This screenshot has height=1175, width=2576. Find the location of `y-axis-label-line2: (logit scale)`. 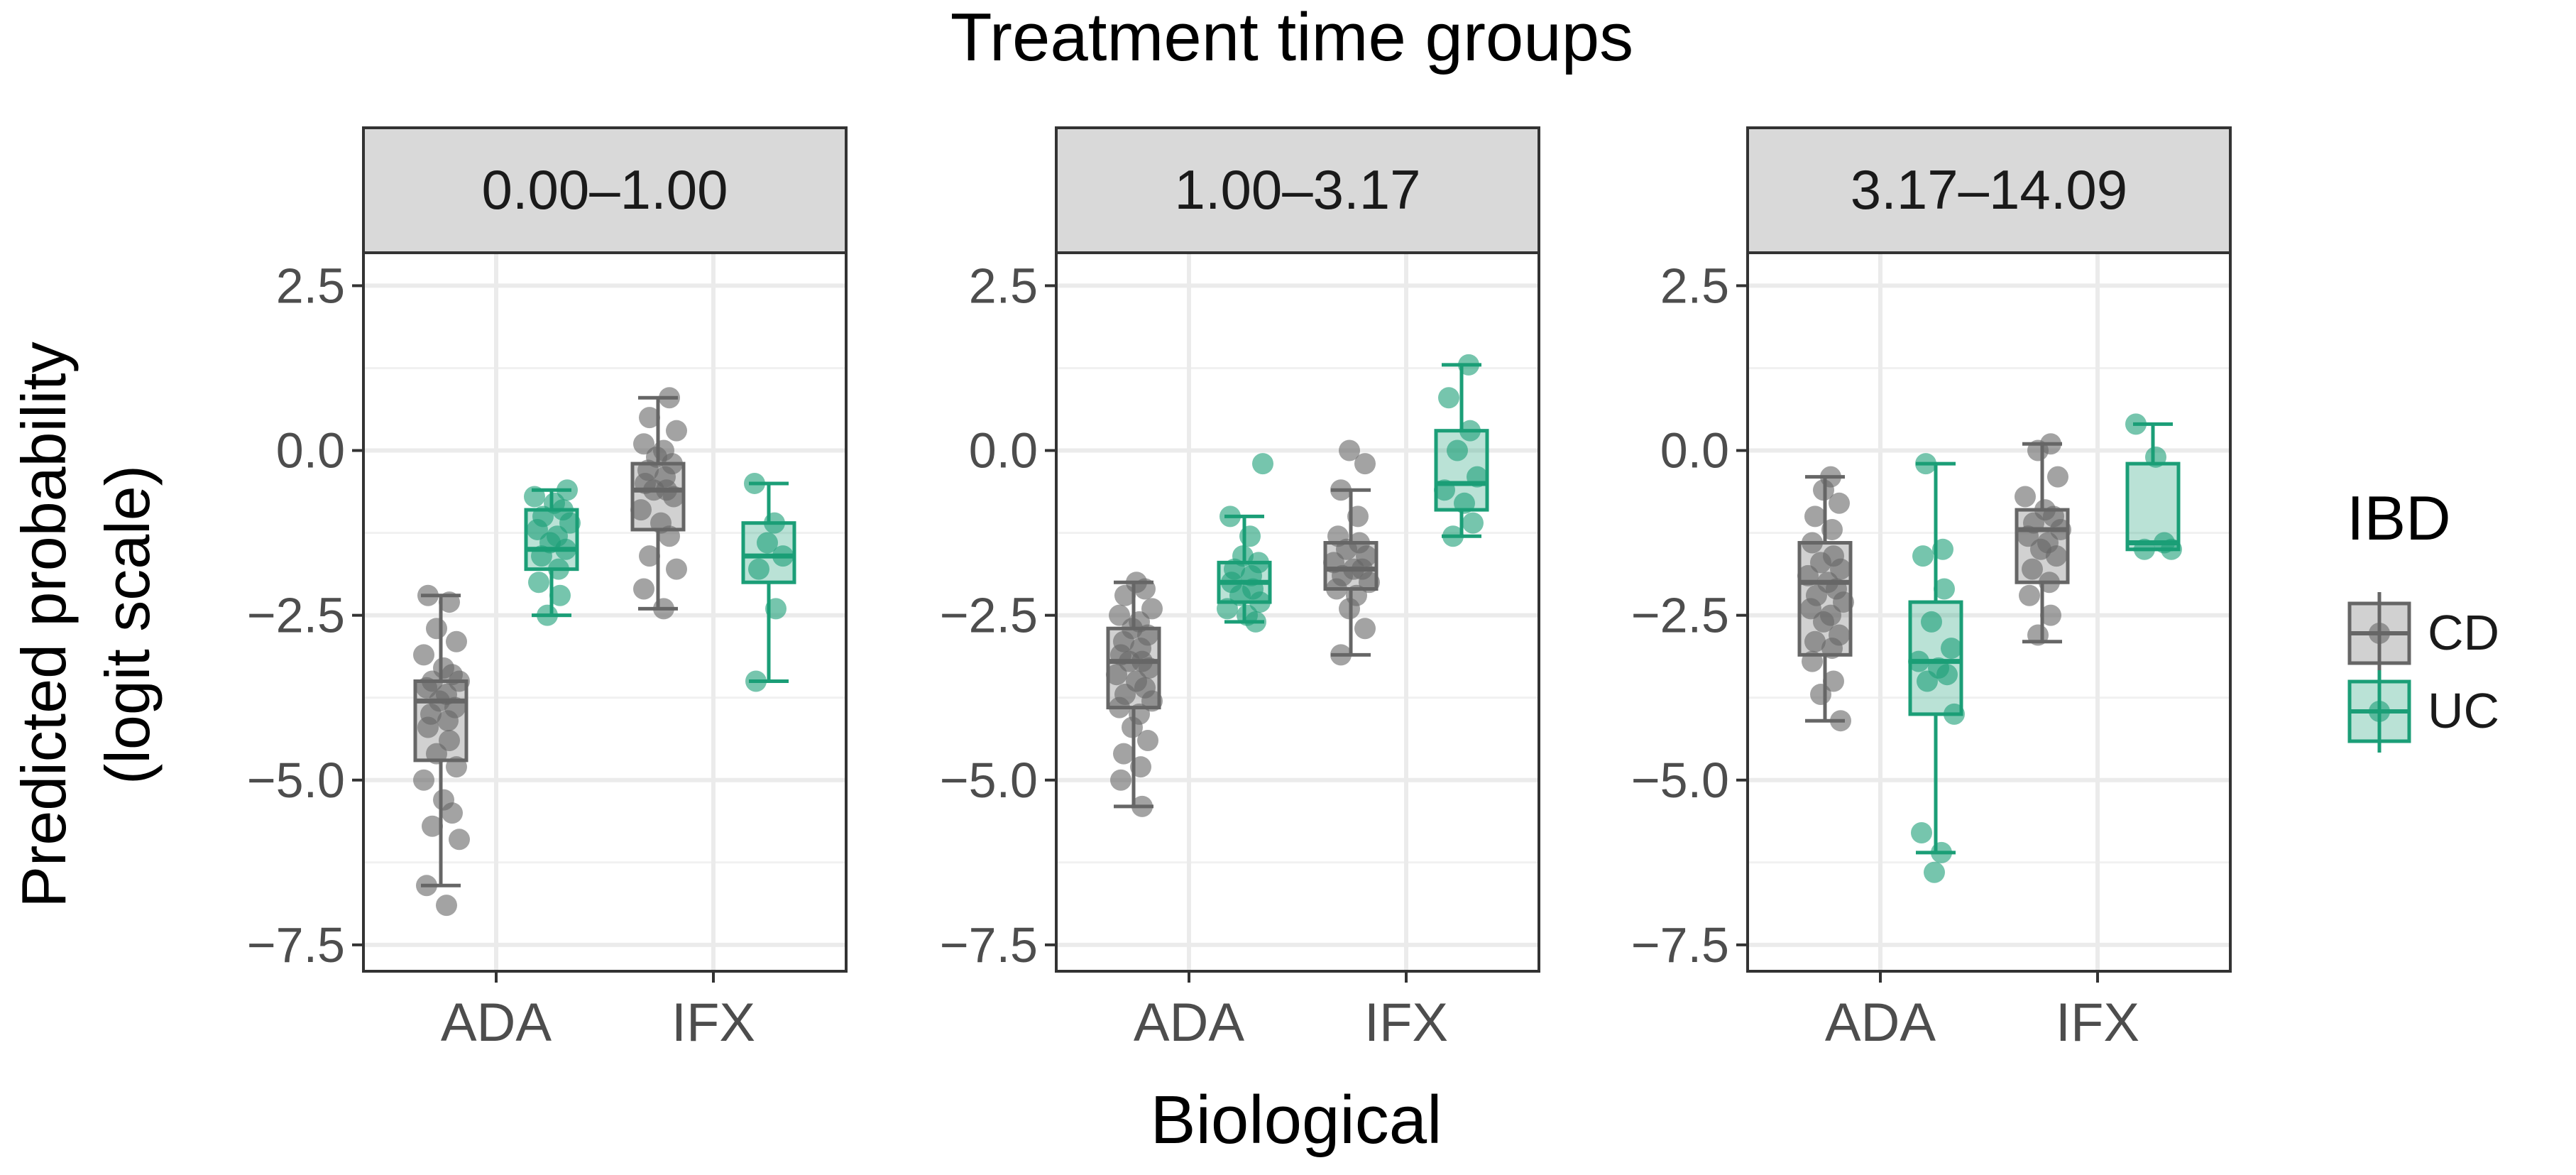

y-axis-label-line2: (logit scale) is located at coordinates (127, 625).